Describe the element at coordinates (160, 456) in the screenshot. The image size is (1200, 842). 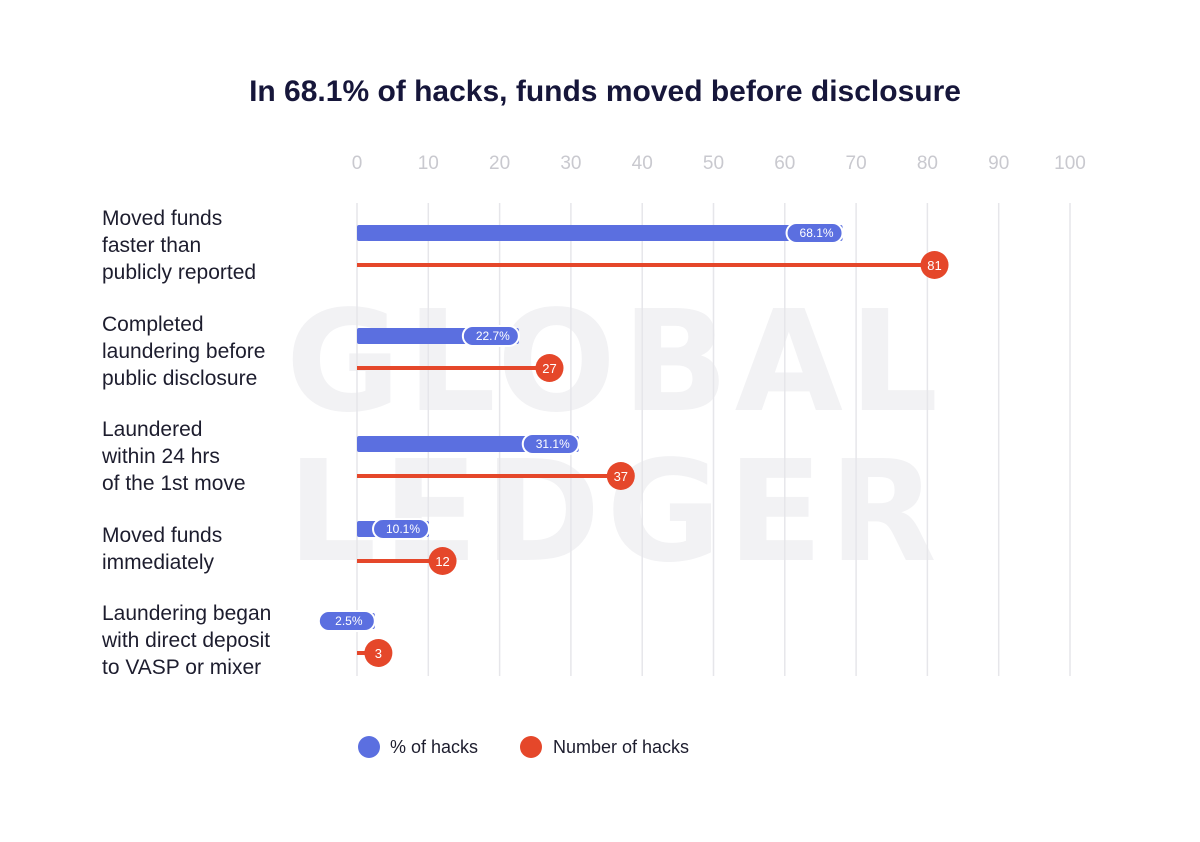
I see `category-label: within 24 hrs` at that location.